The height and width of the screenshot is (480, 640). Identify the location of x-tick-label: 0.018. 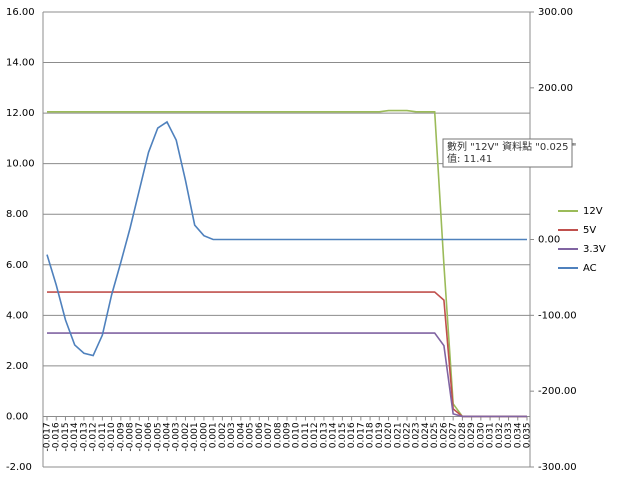
(371, 435).